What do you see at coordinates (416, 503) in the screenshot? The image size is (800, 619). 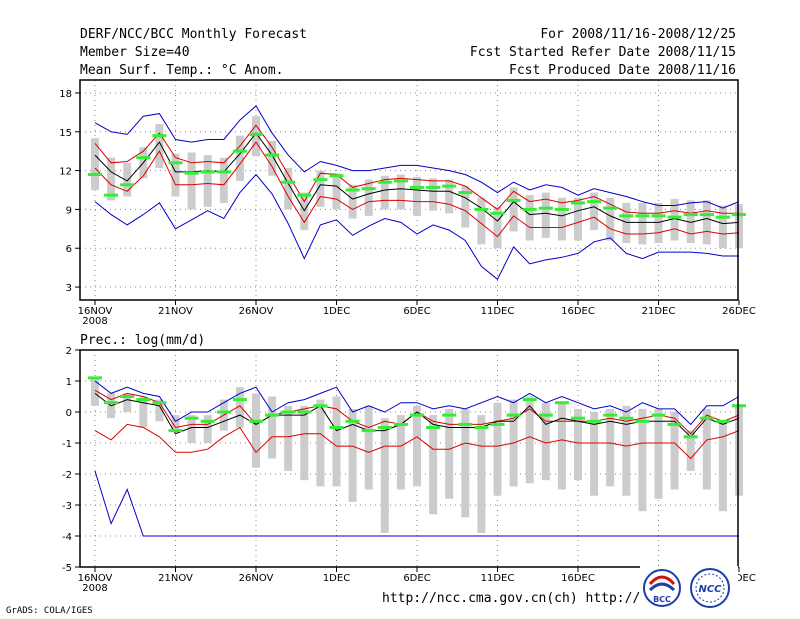 I see `series-line-min` at bounding box center [416, 503].